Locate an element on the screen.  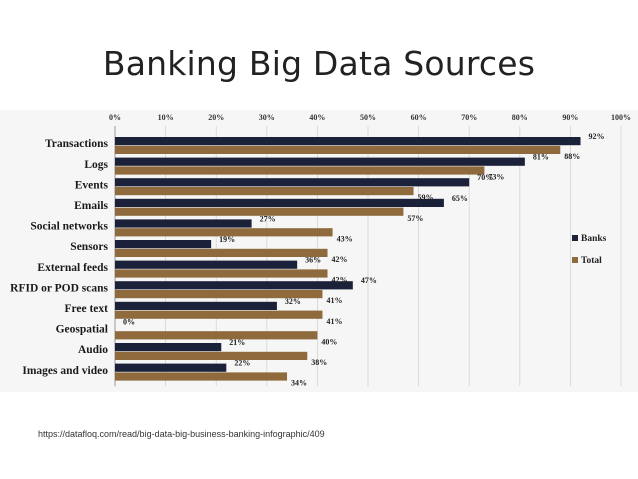
category-label: Events is located at coordinates (92, 185).